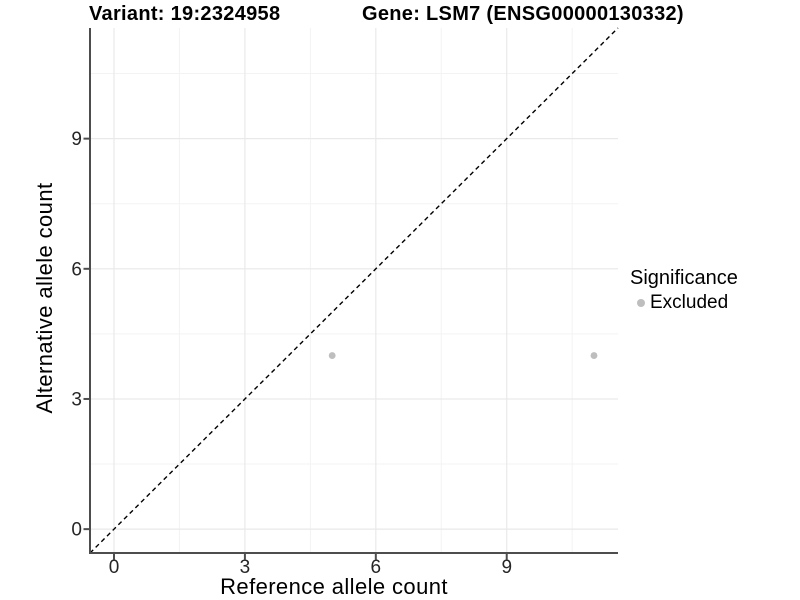  What do you see at coordinates (523, 14) in the screenshot?
I see `plot-title-gene: Gene: LSM7 (ENSG00000130332)` at bounding box center [523, 14].